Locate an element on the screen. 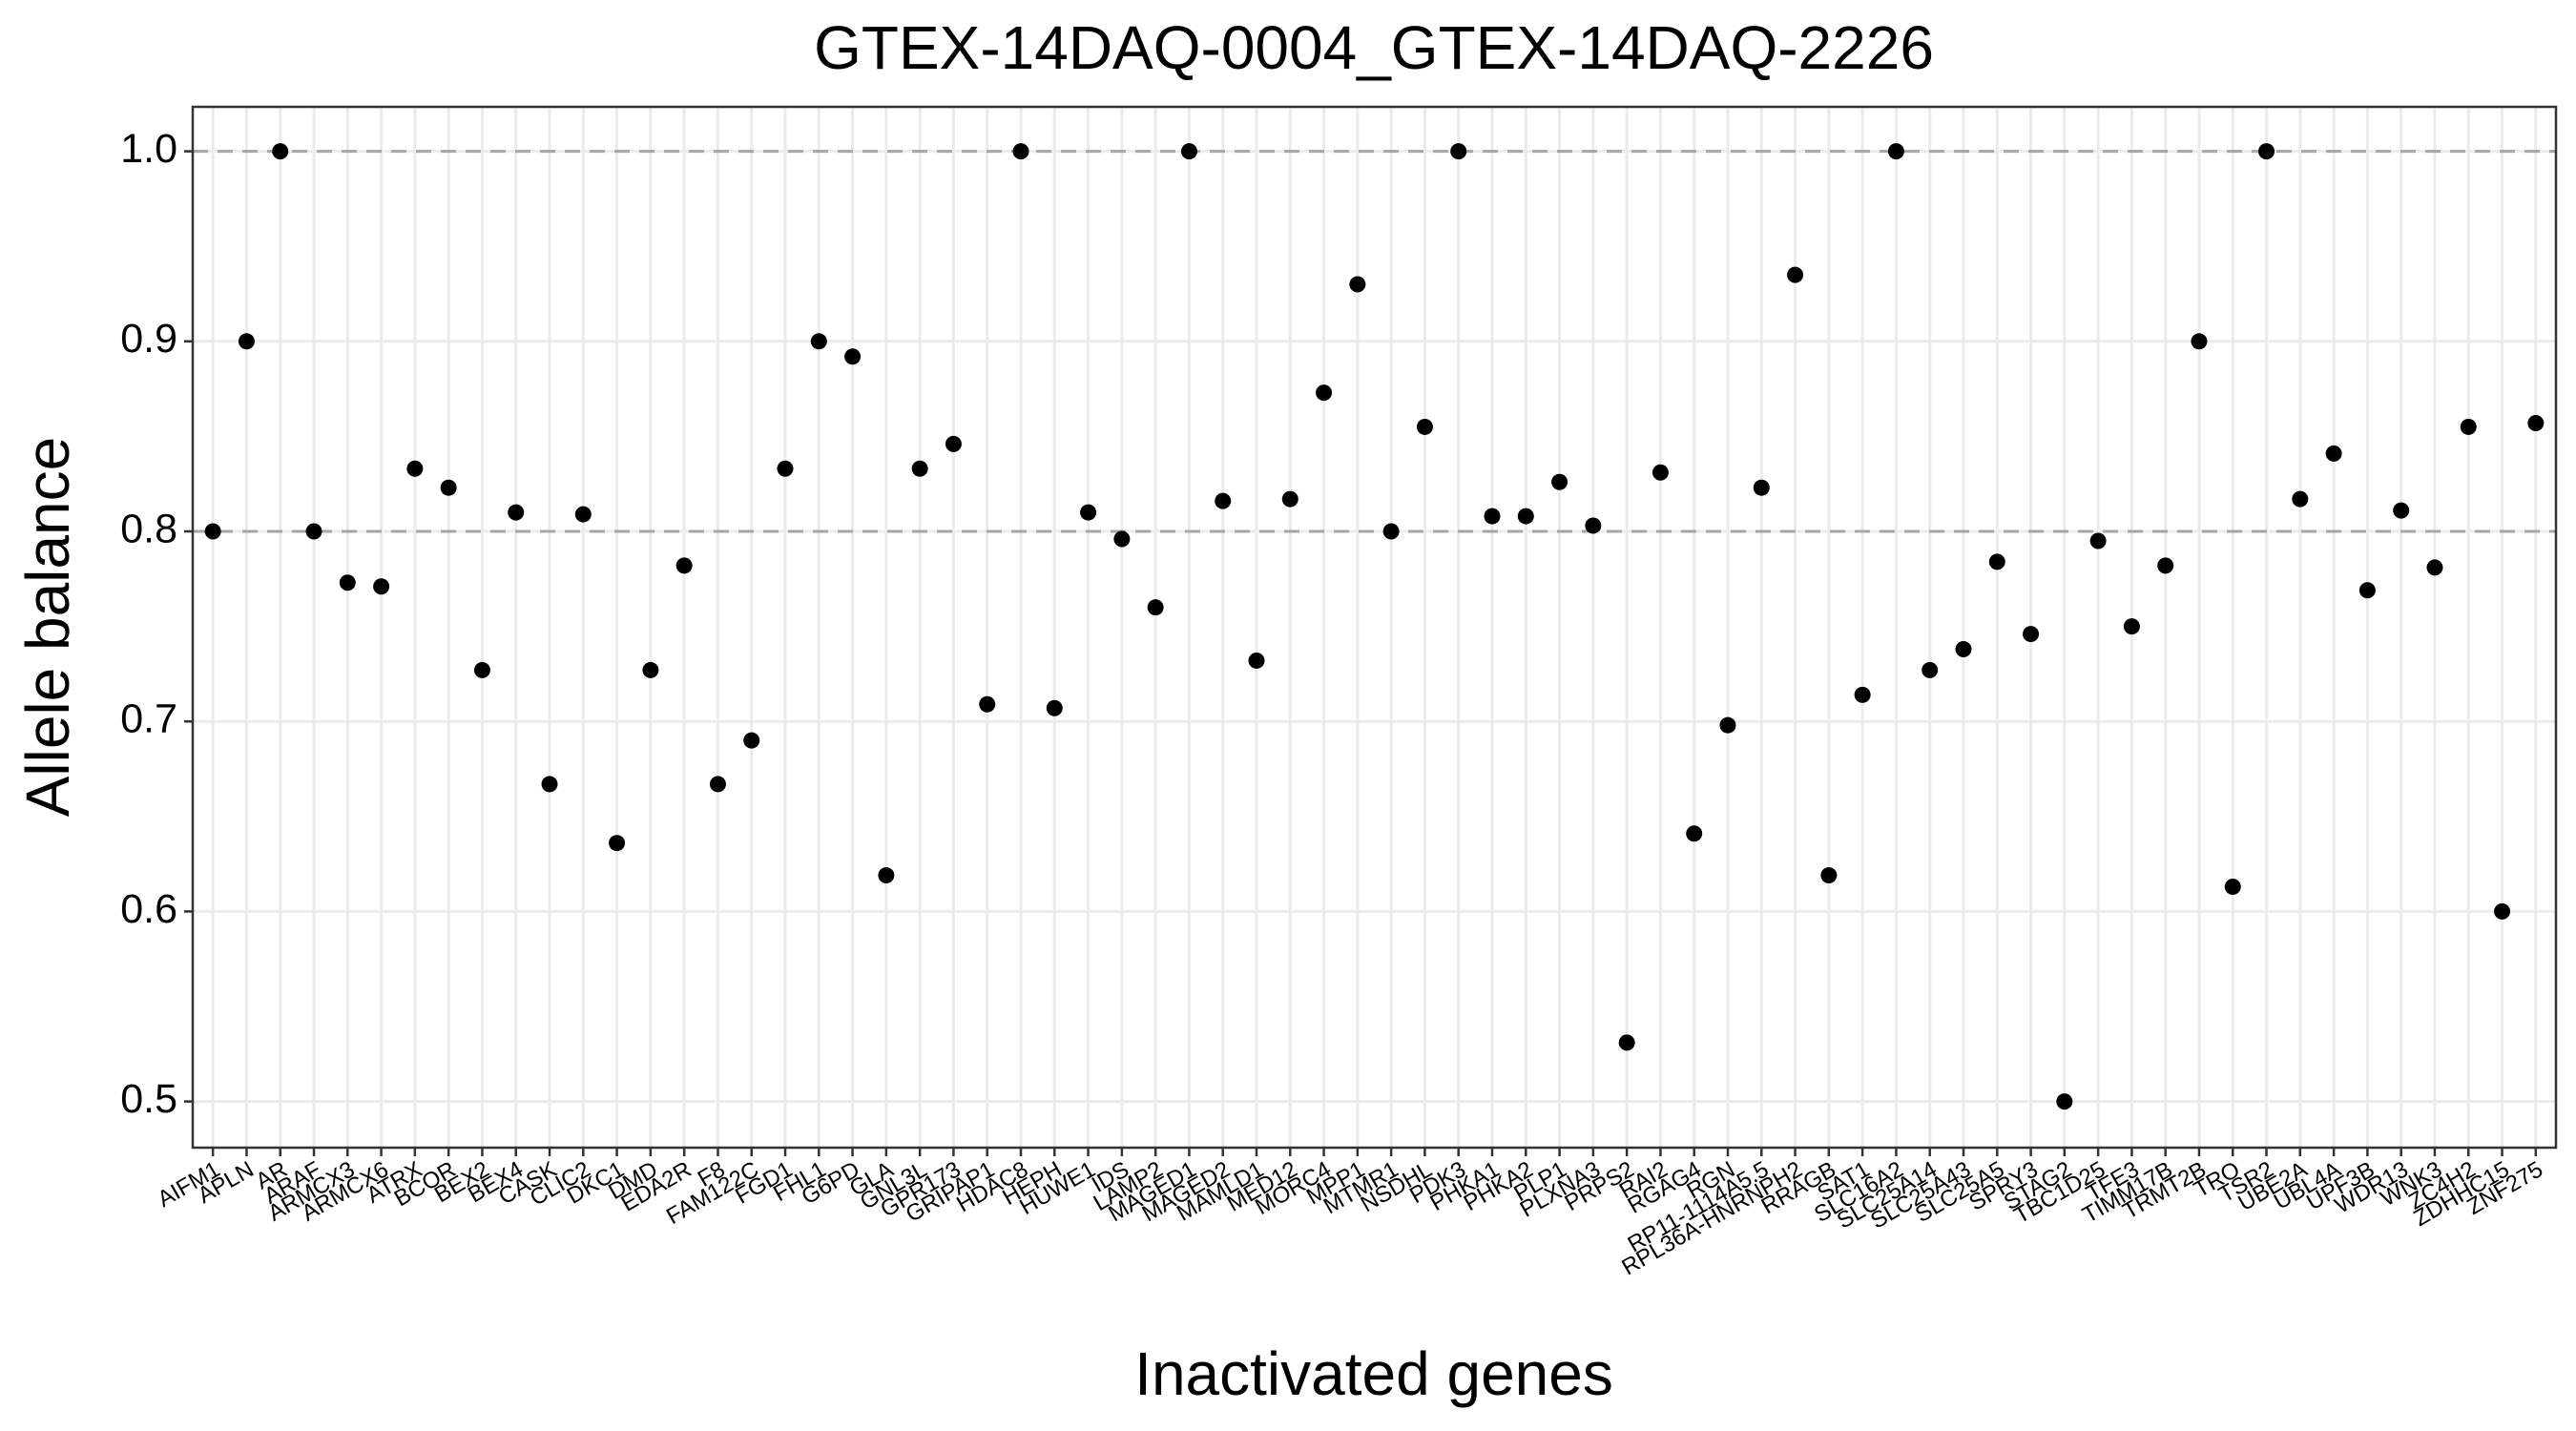 This screenshot has height=1431, width=2576. y-tick-label: 0.8 is located at coordinates (148, 528).